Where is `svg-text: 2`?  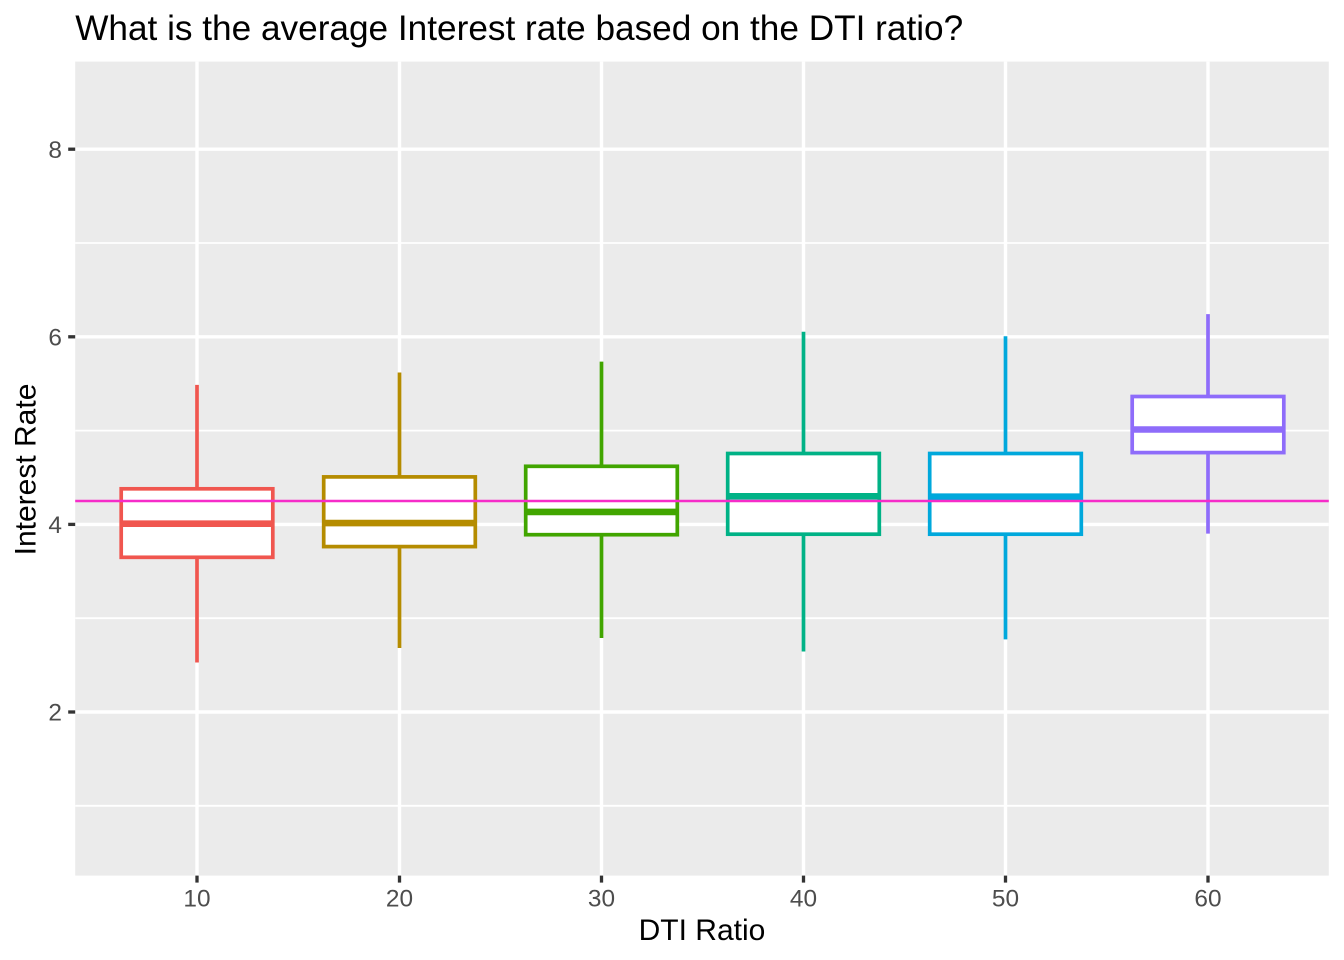 svg-text: 2 is located at coordinates (55, 713).